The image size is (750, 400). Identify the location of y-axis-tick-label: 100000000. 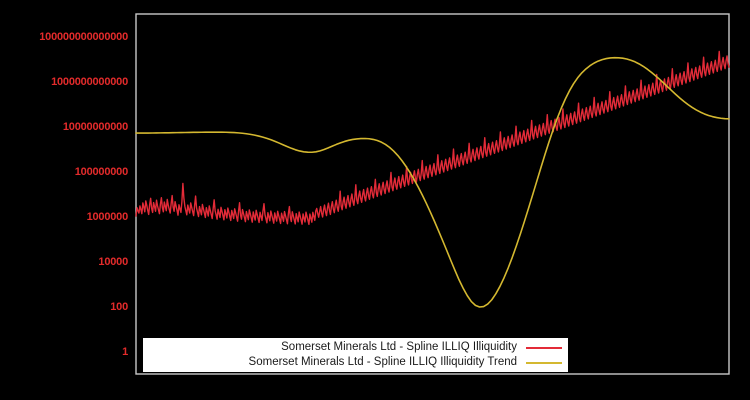
(101, 172).